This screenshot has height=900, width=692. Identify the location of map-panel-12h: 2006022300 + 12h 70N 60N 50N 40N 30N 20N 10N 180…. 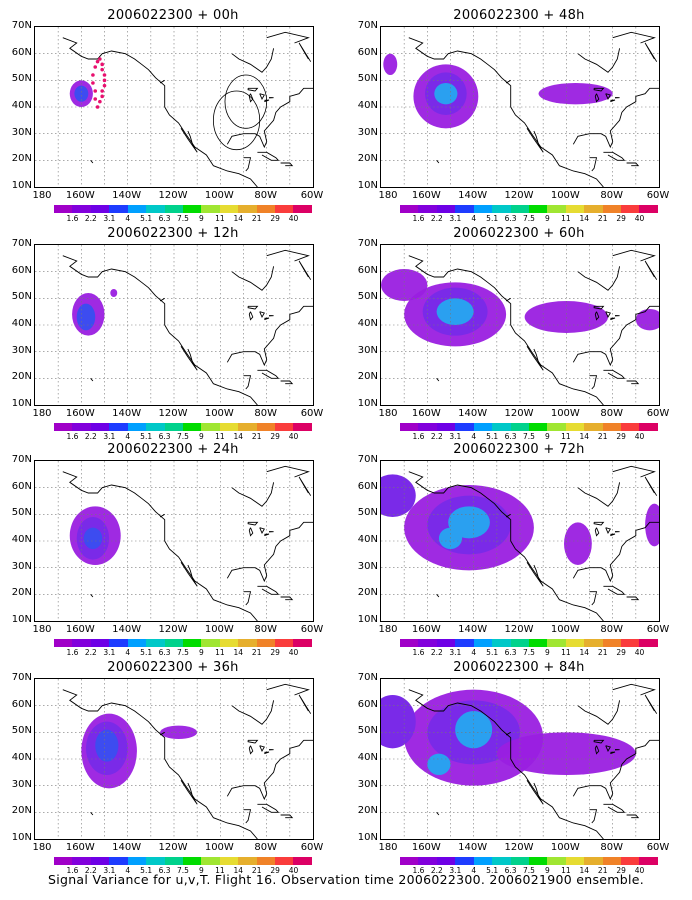
(173, 333).